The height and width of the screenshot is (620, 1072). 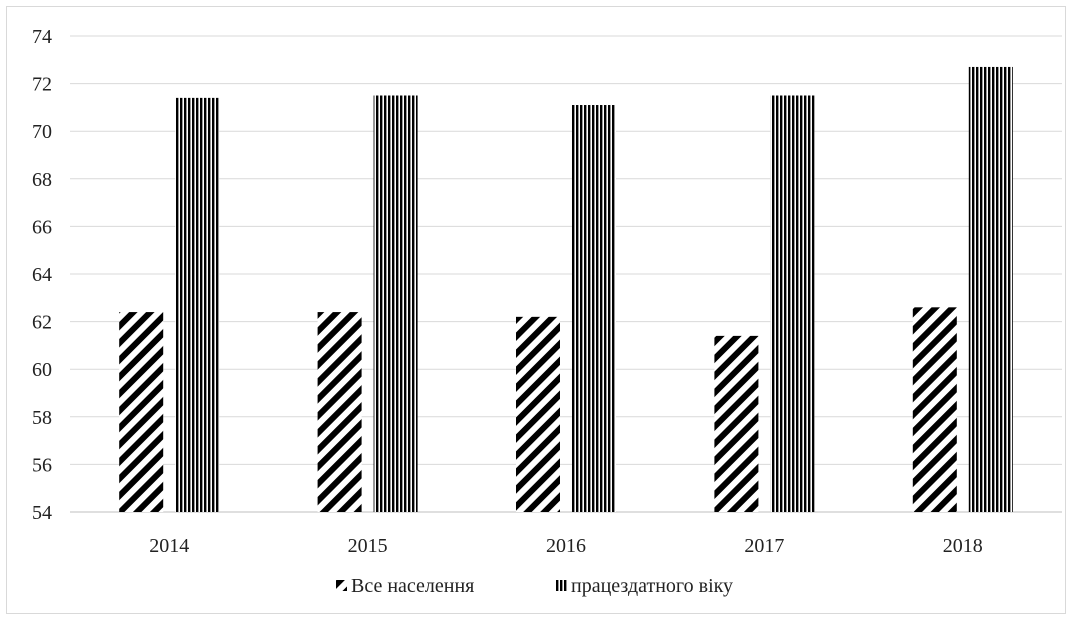 I want to click on bar-all-population-2014, so click(x=141, y=412).